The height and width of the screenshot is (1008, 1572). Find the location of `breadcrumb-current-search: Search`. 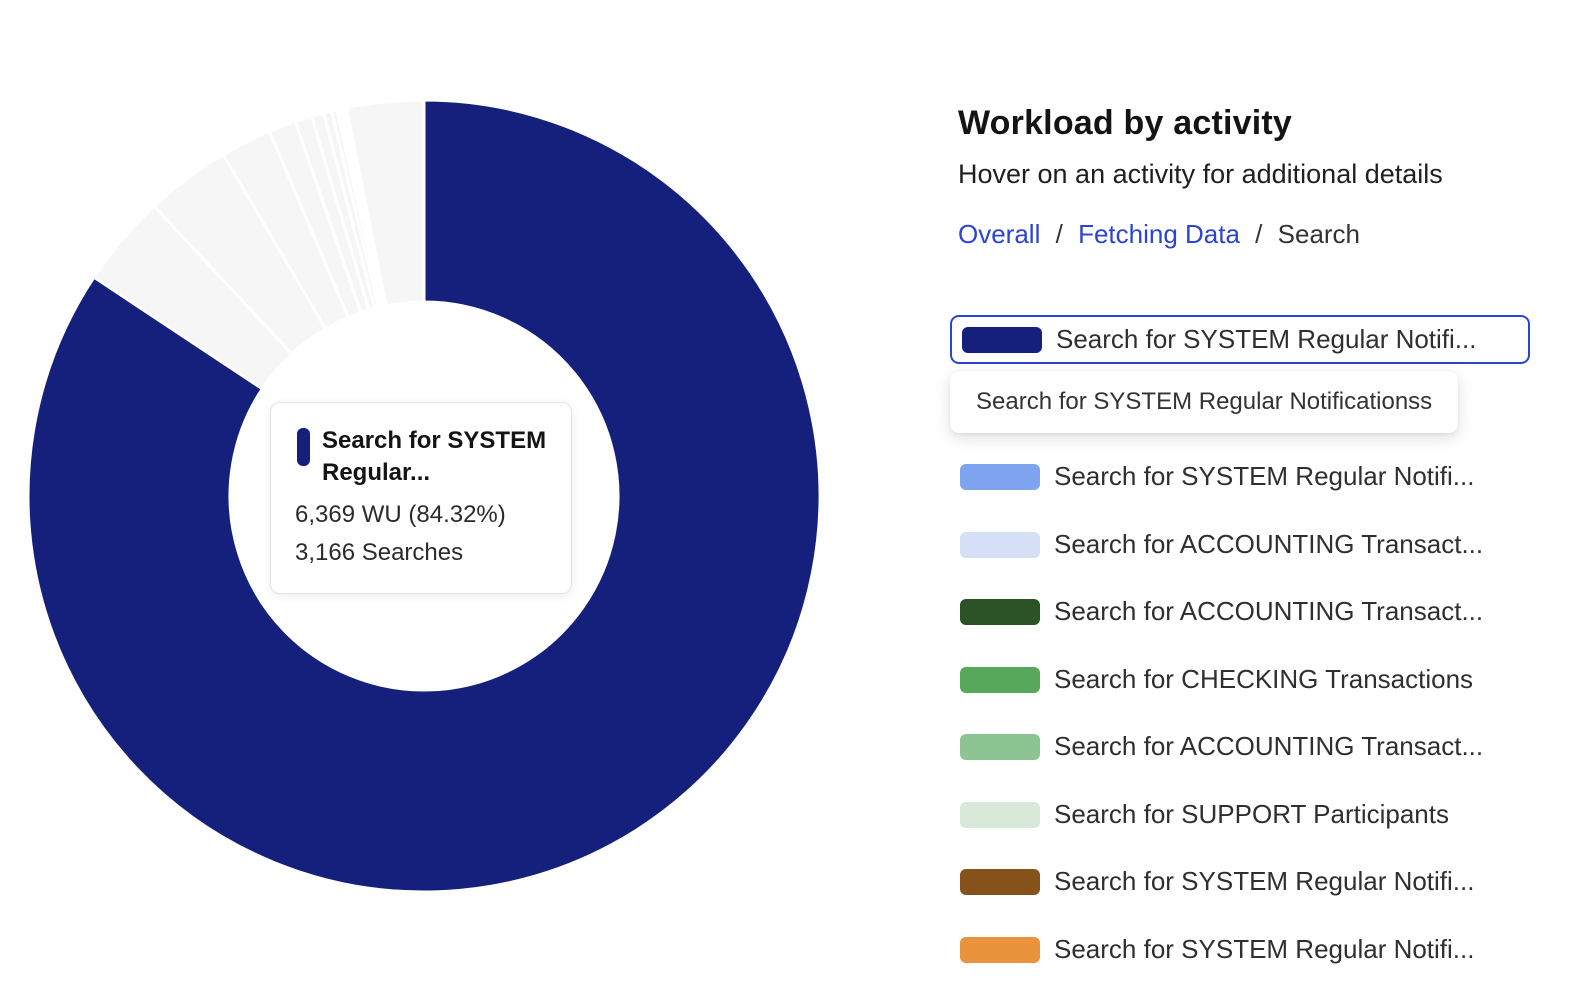

breadcrumb-current-search: Search is located at coordinates (1319, 234).